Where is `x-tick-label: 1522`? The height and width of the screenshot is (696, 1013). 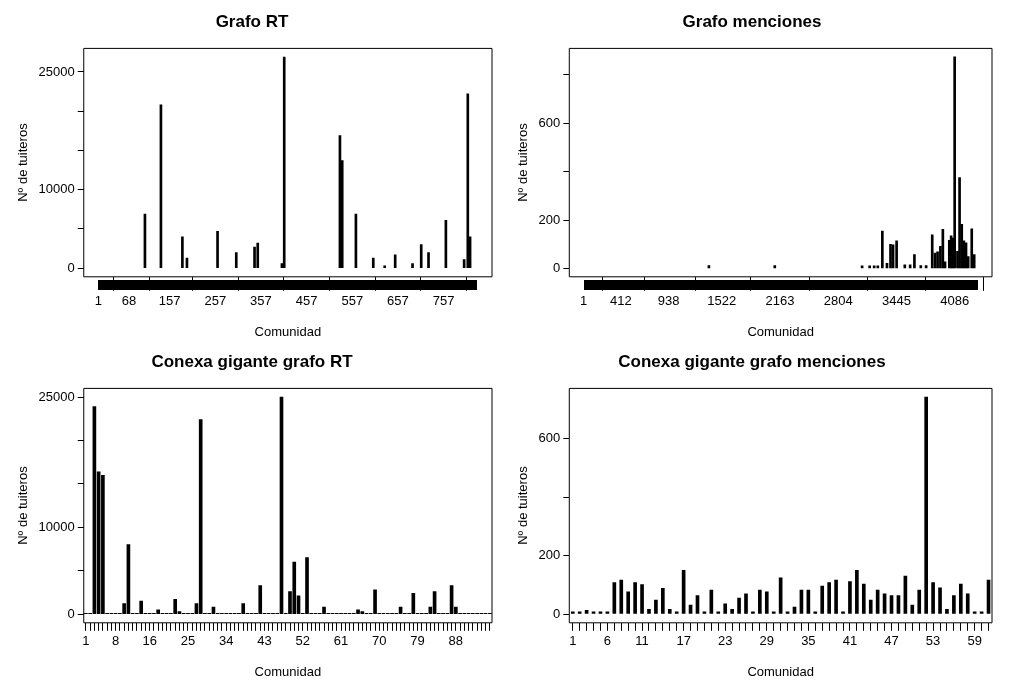
x-tick-label: 1522 is located at coordinates (722, 301).